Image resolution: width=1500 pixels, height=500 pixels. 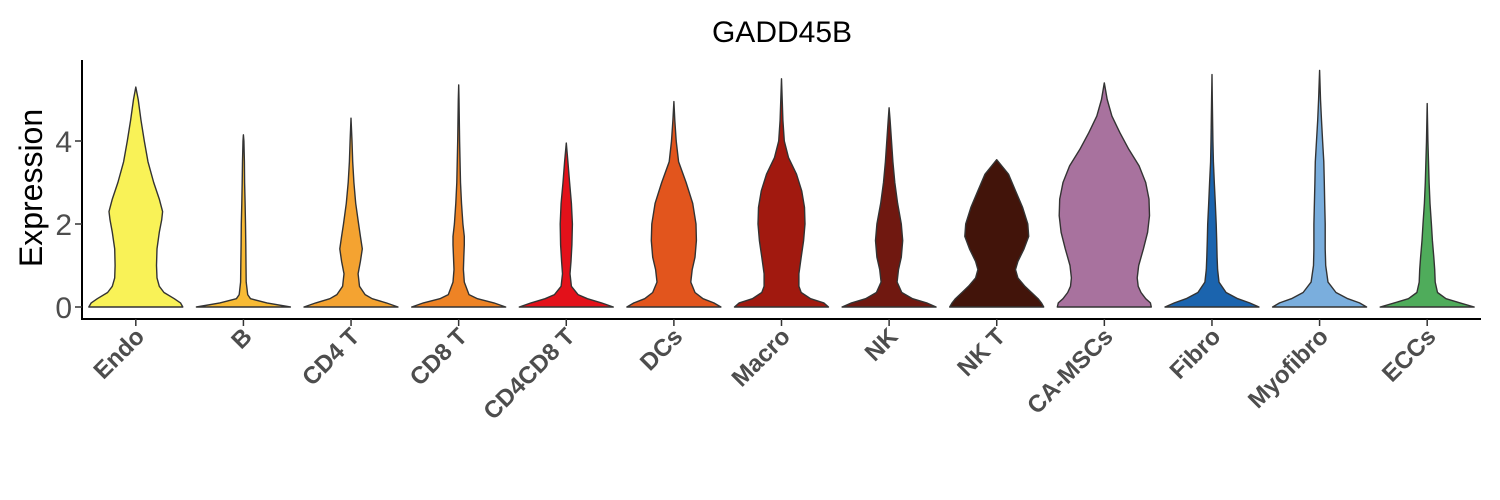 What do you see at coordinates (674, 204) in the screenshot?
I see `violin-dcs` at bounding box center [674, 204].